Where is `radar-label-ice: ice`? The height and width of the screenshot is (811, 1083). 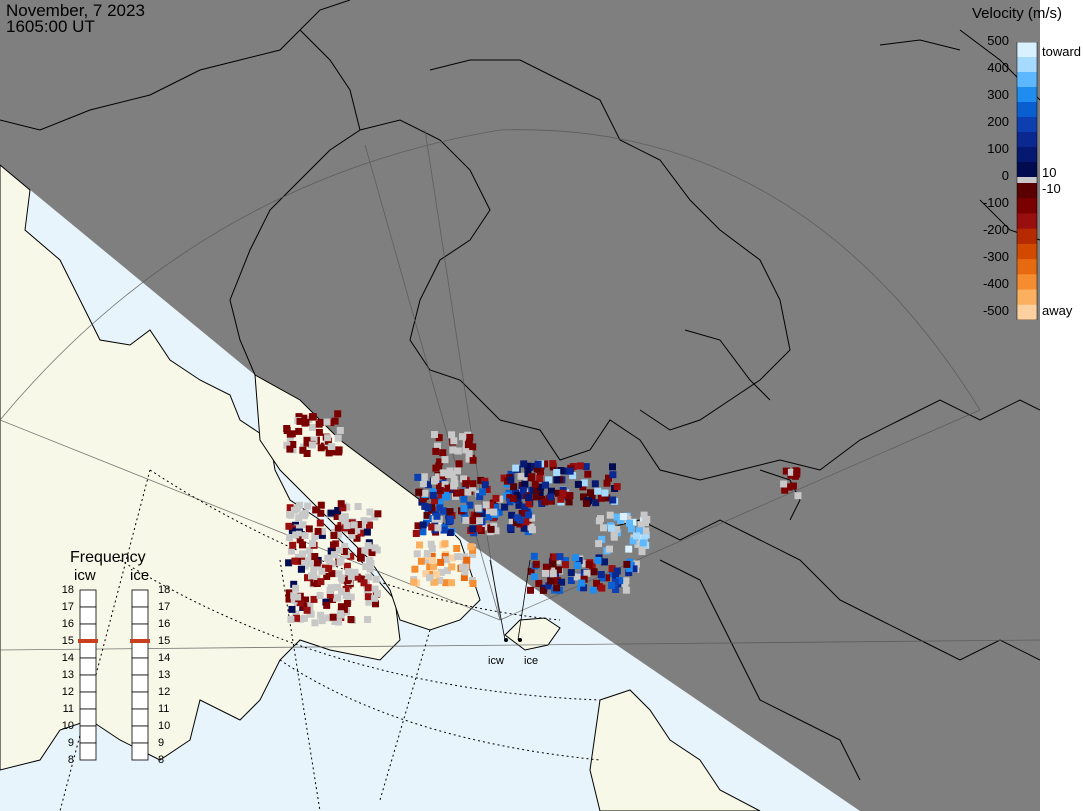 radar-label-ice: ice is located at coordinates (531, 661).